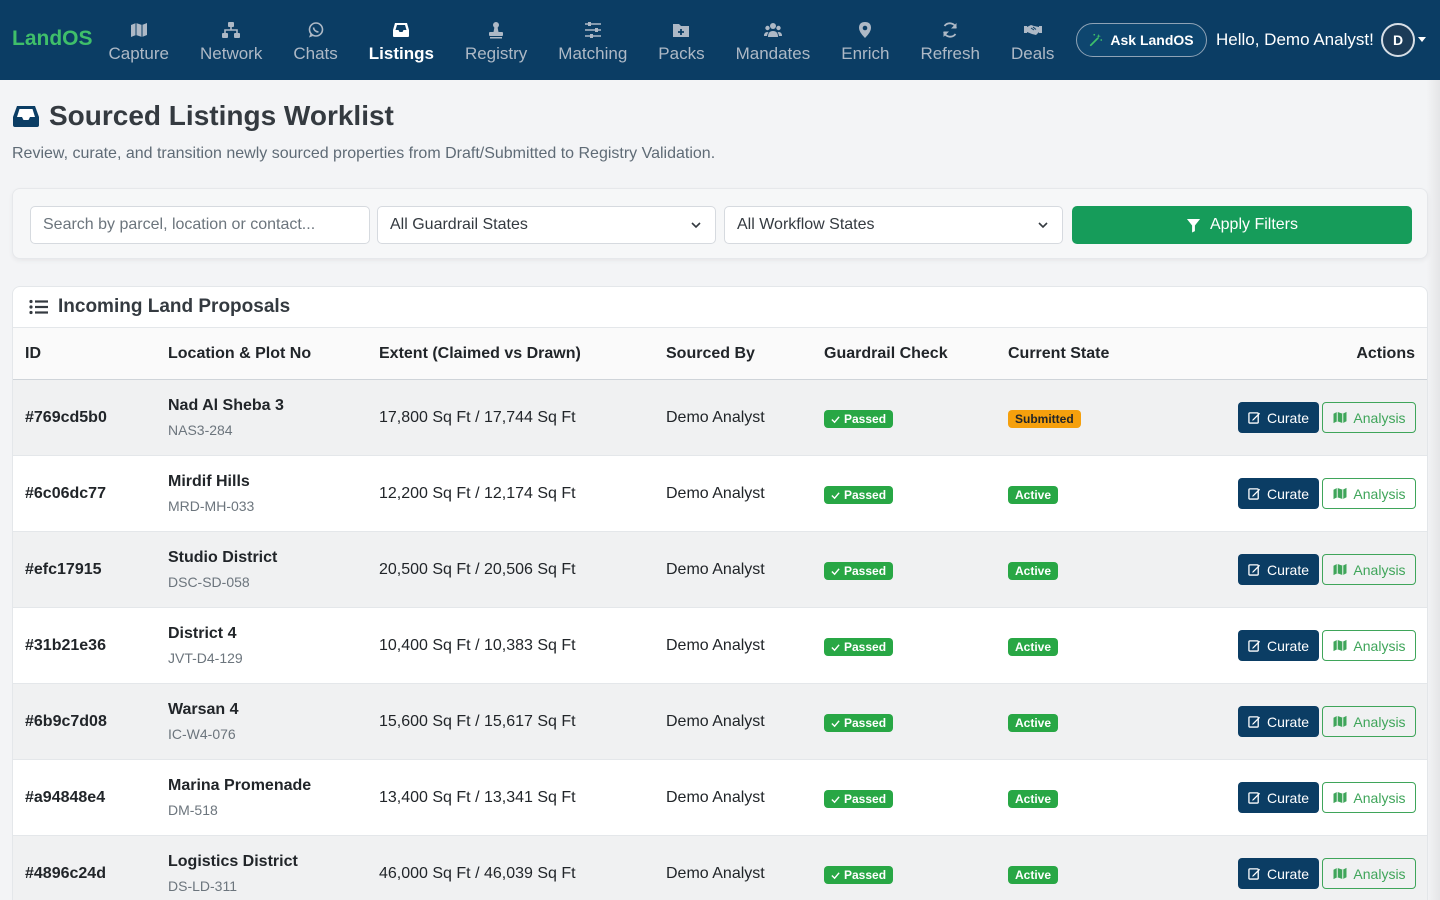 This screenshot has width=1440, height=900. What do you see at coordinates (1033, 571) in the screenshot?
I see `state-badge: Active` at bounding box center [1033, 571].